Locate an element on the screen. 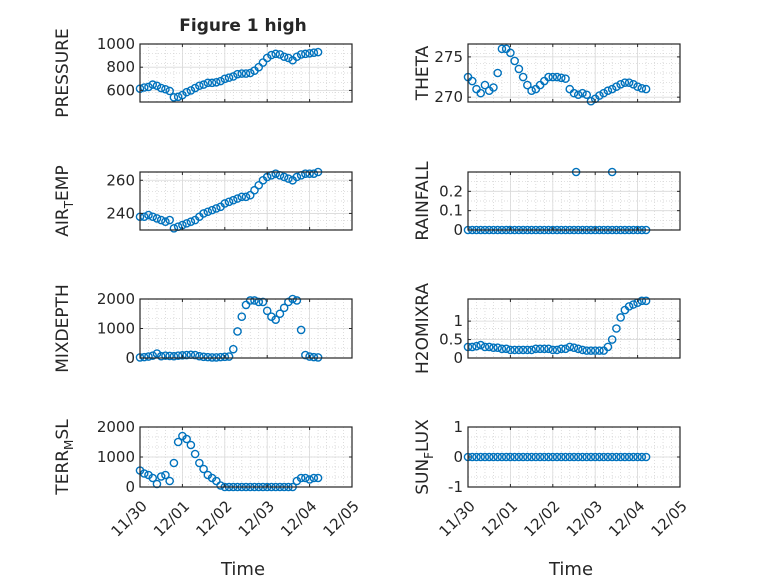 This screenshot has width=778, height=583. axes-box is located at coordinates (246, 73).